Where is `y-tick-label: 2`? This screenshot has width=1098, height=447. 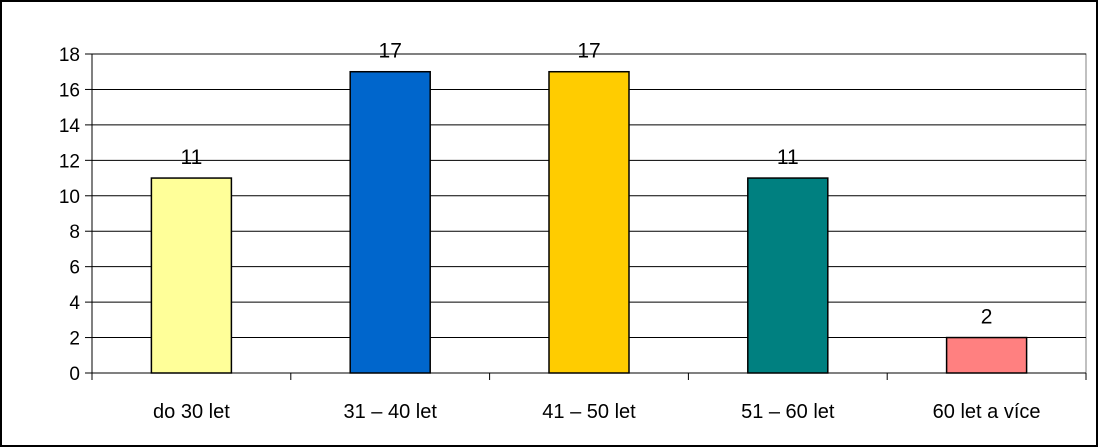
y-tick-label: 2 is located at coordinates (74, 339).